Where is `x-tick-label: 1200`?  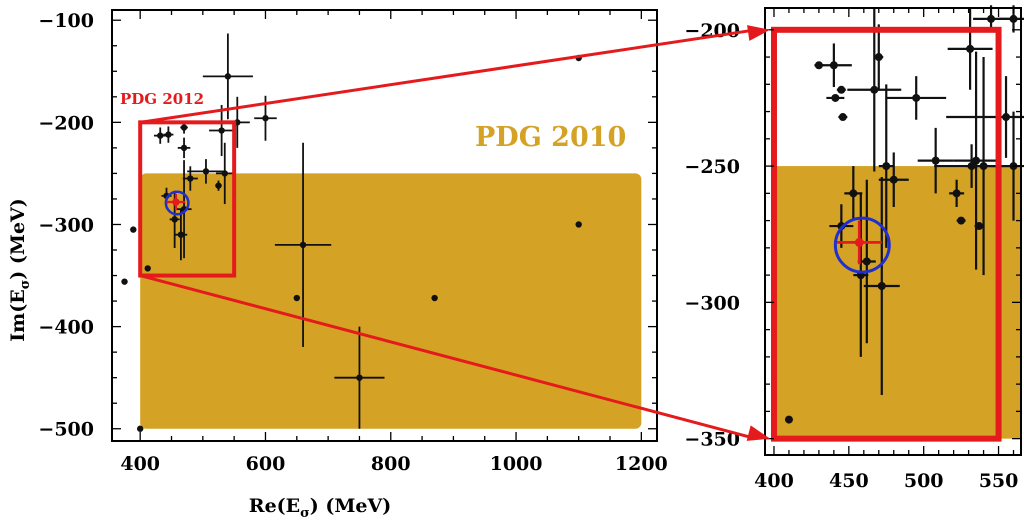
x-tick-label: 1200 is located at coordinates (641, 464).